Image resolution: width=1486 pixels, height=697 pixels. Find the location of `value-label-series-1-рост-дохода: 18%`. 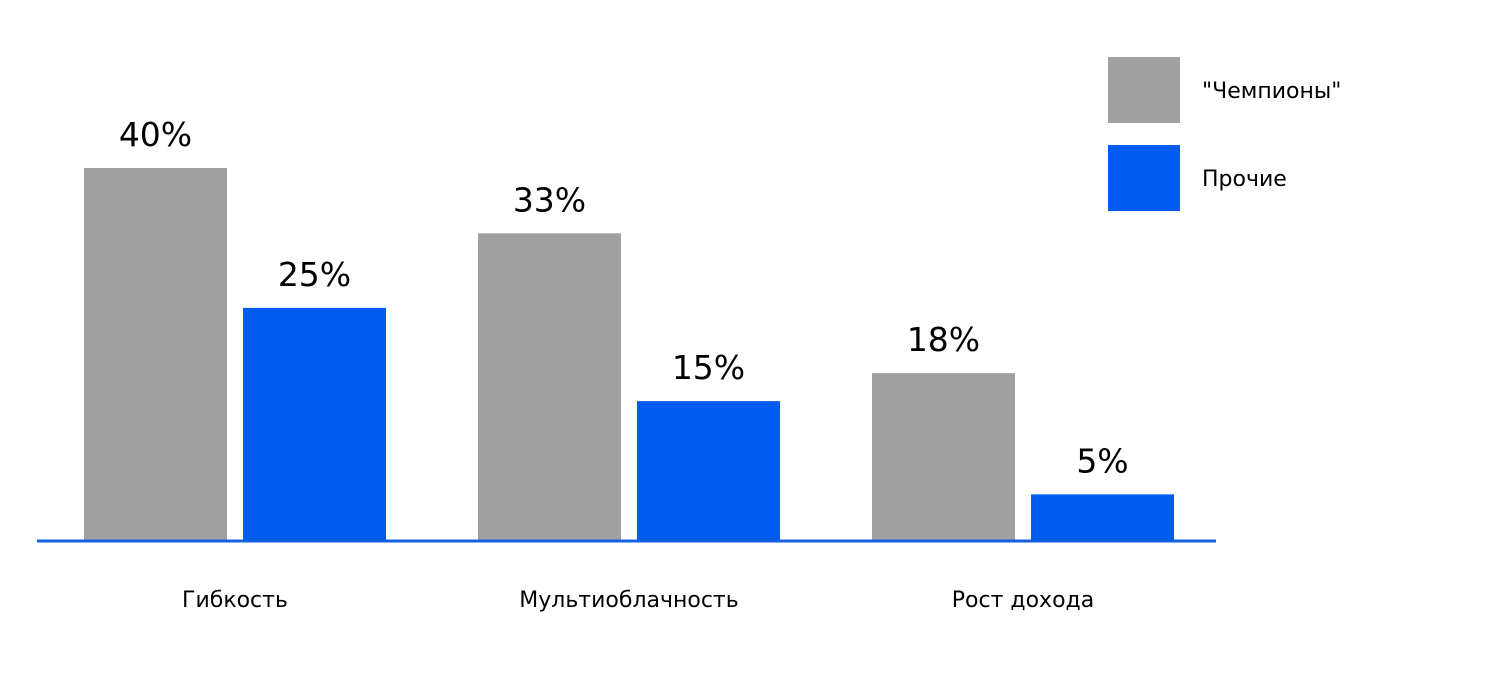

value-label-series-1-рост-дохода: 18% is located at coordinates (943, 339).